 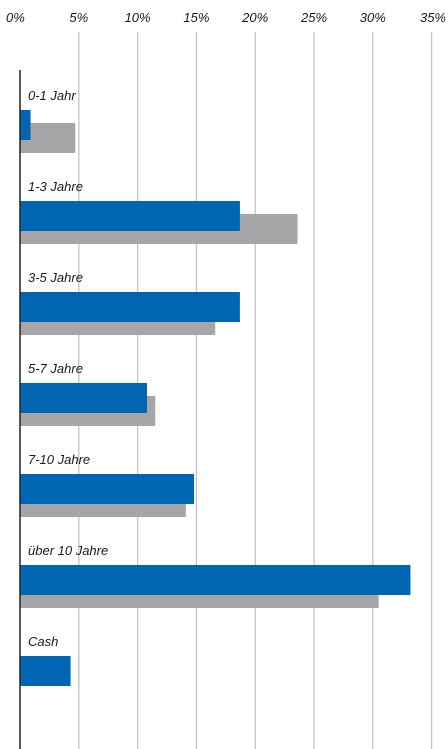 What do you see at coordinates (68, 550) in the screenshot?
I see `category-label: über 10 Jahre` at bounding box center [68, 550].